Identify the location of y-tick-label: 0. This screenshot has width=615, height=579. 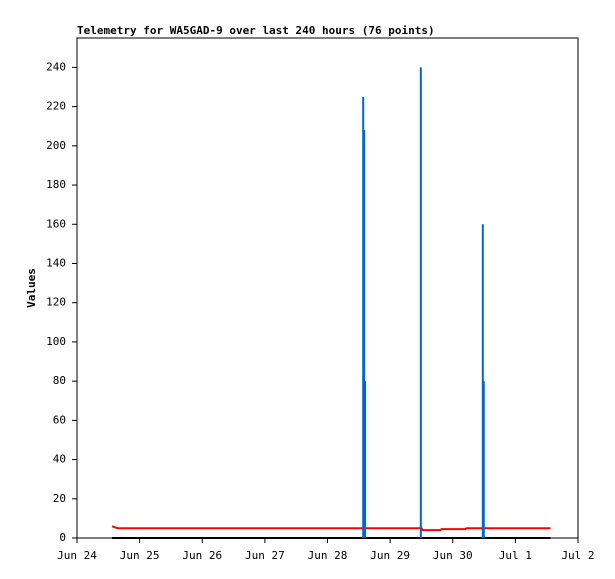
(62, 537).